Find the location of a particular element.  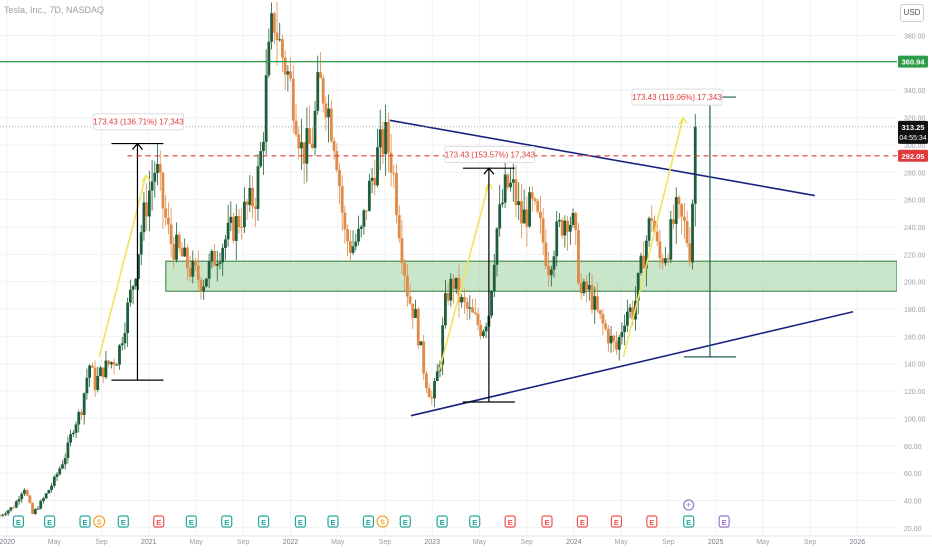

time-tick-label: 2024 is located at coordinates (574, 542).